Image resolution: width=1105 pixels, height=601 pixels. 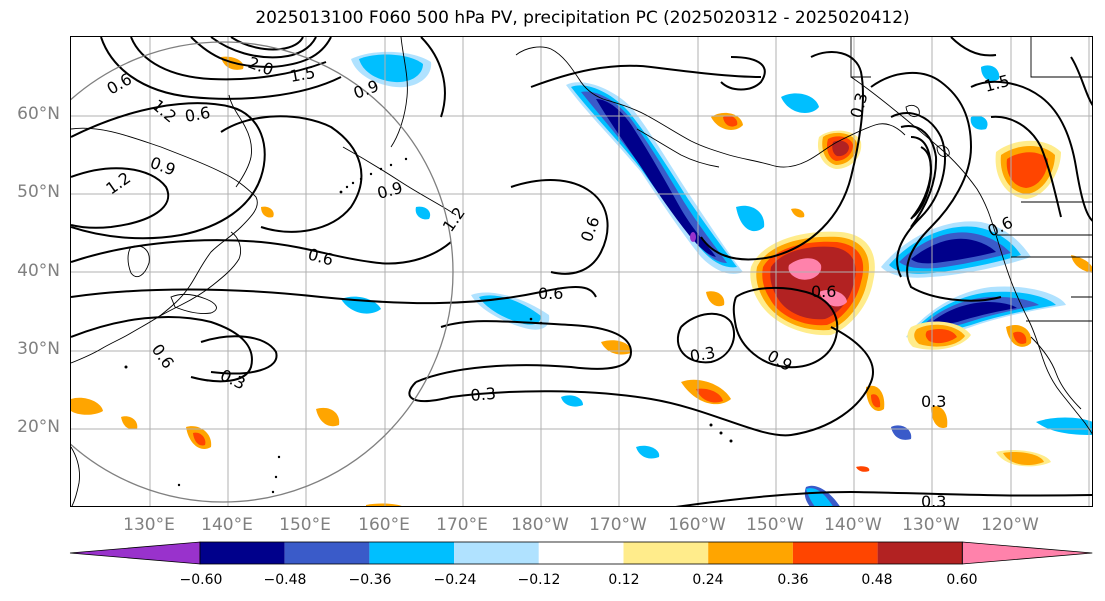 I want to click on lat-label: 50°N, so click(x=38, y=192).